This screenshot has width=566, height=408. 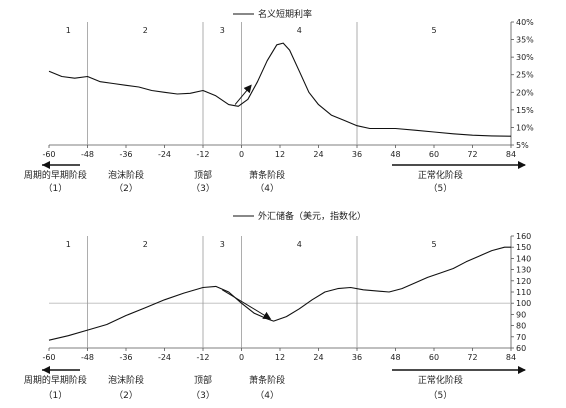 I want to click on y-tick-label: 80, so click(x=521, y=326).